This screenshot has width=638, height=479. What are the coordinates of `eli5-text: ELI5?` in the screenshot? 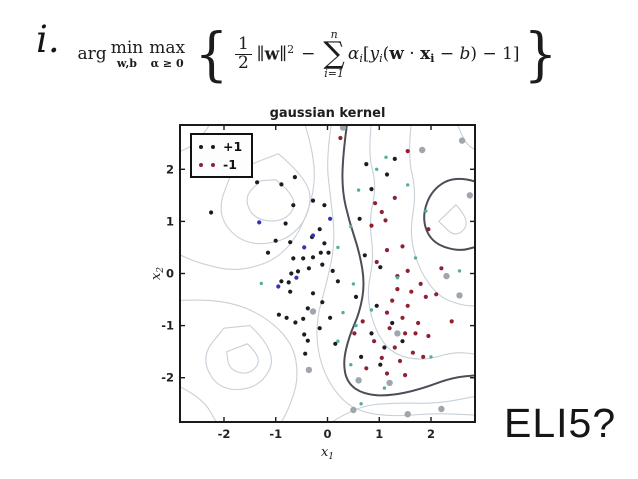 It's located at (560, 423).